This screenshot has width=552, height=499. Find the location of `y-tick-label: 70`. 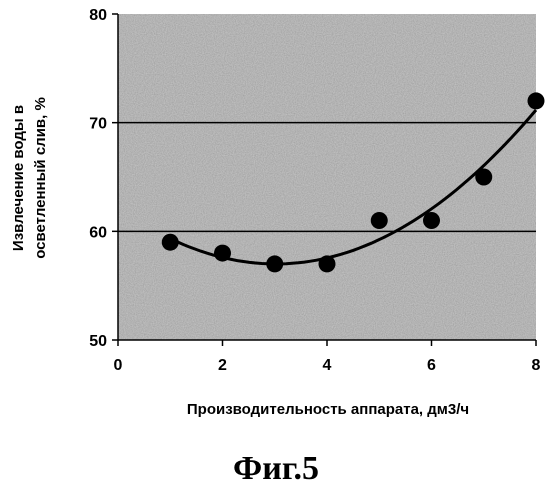

y-tick-label: 70 is located at coordinates (98, 124).